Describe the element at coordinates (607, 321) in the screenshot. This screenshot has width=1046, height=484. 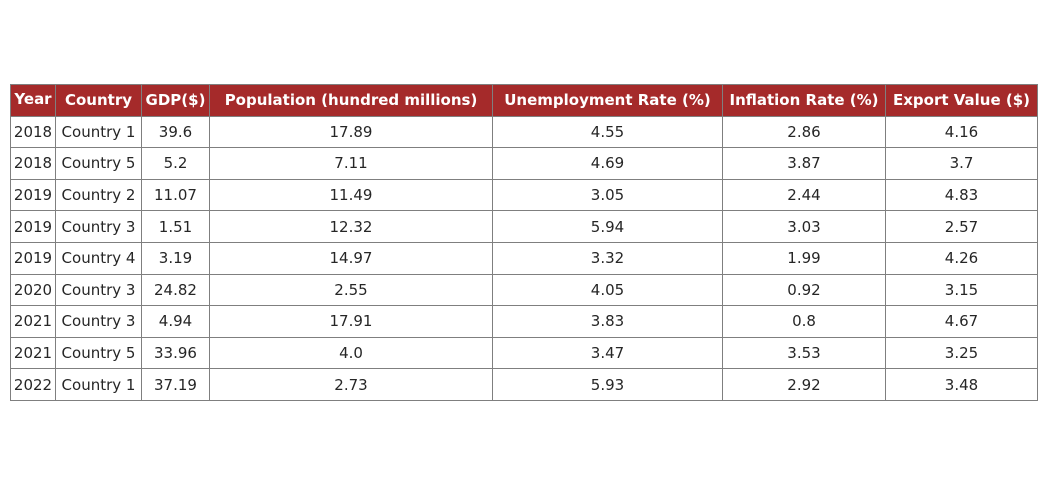
I see `cell-unemployment-rate: 3.83` at that location.